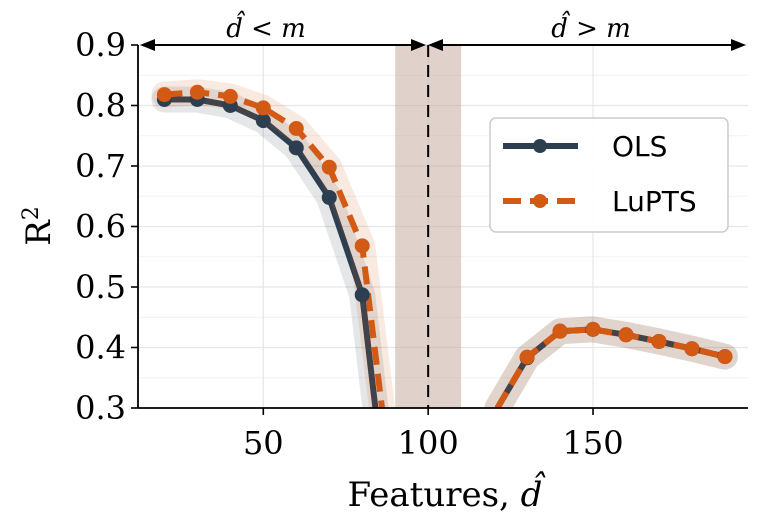  Describe the element at coordinates (447, 493) in the screenshot. I see `x-axis-title: Features, d̂` at that location.